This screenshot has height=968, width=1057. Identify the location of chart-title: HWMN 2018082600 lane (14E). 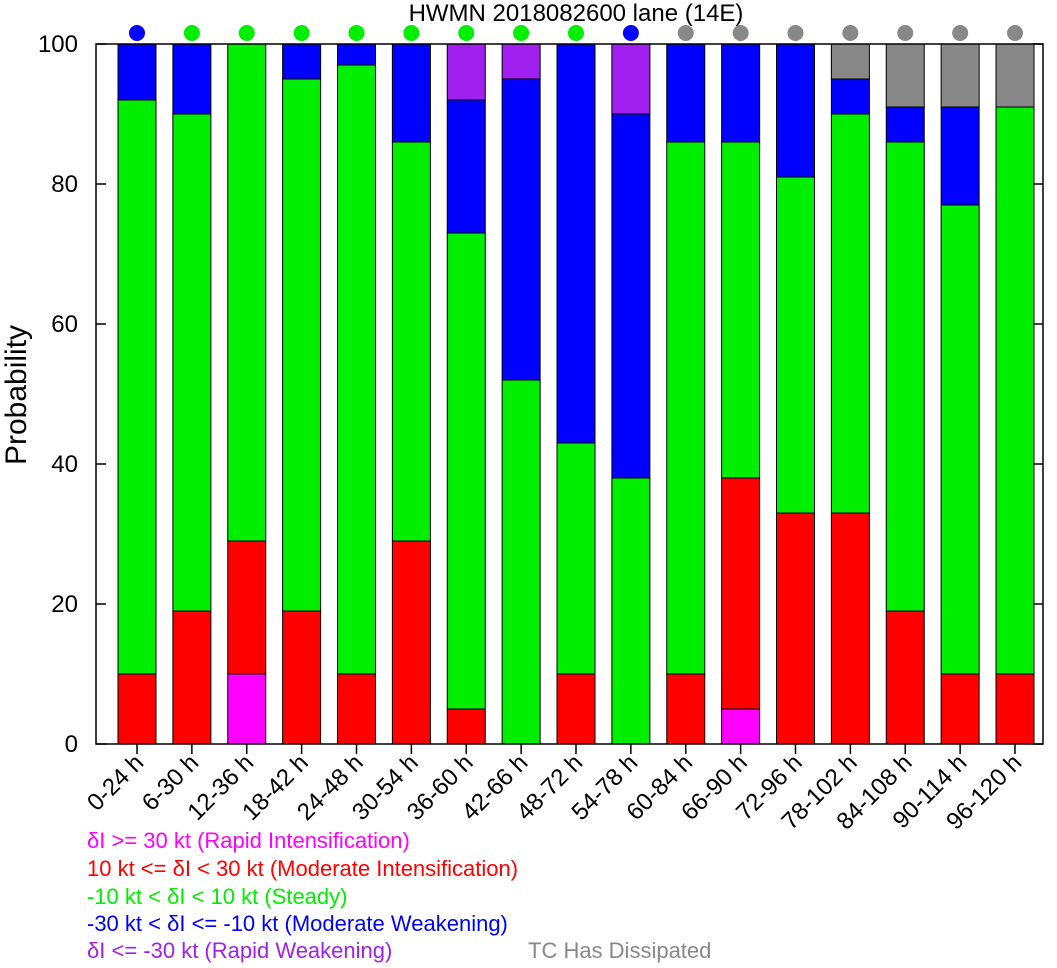
(576, 13).